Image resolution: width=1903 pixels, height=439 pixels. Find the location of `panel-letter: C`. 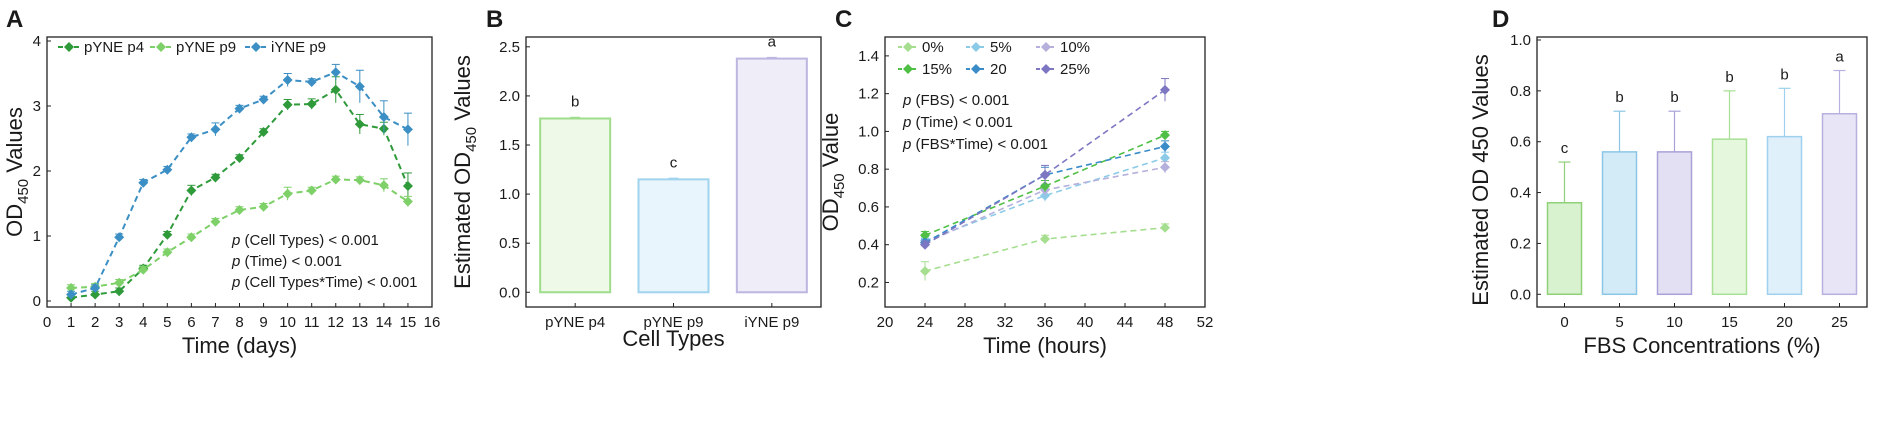

panel-letter: C is located at coordinates (843, 19).